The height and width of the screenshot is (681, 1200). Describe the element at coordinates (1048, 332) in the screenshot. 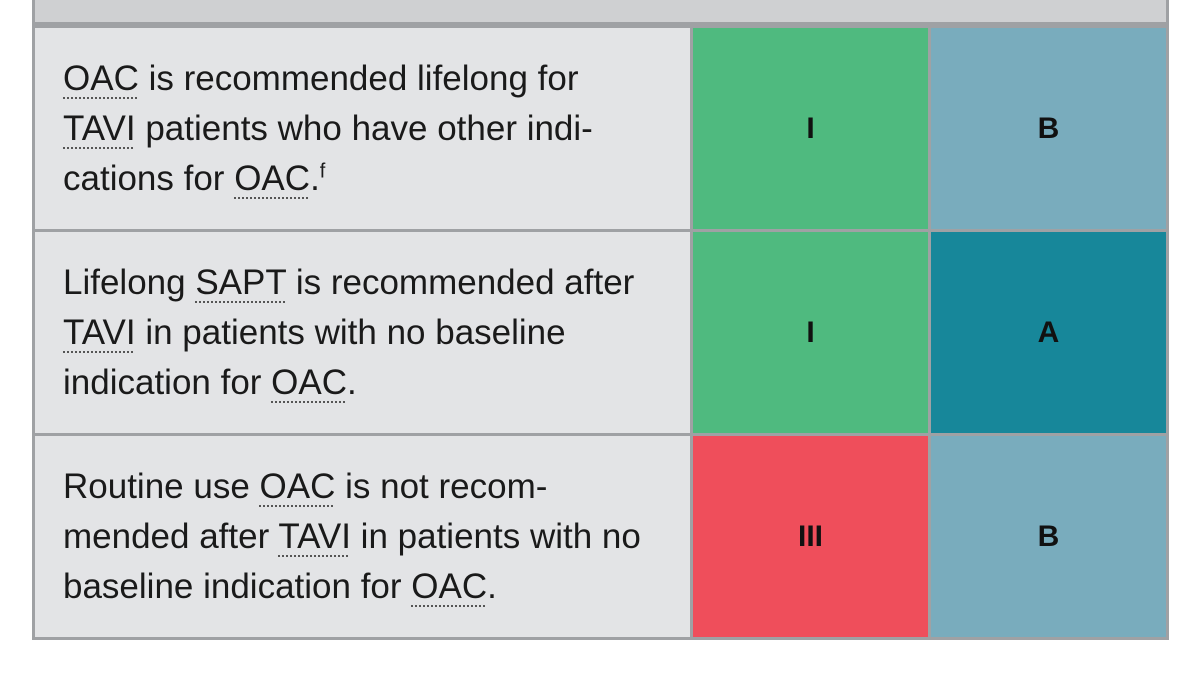

I see `level-of-evidence: A` at that location.